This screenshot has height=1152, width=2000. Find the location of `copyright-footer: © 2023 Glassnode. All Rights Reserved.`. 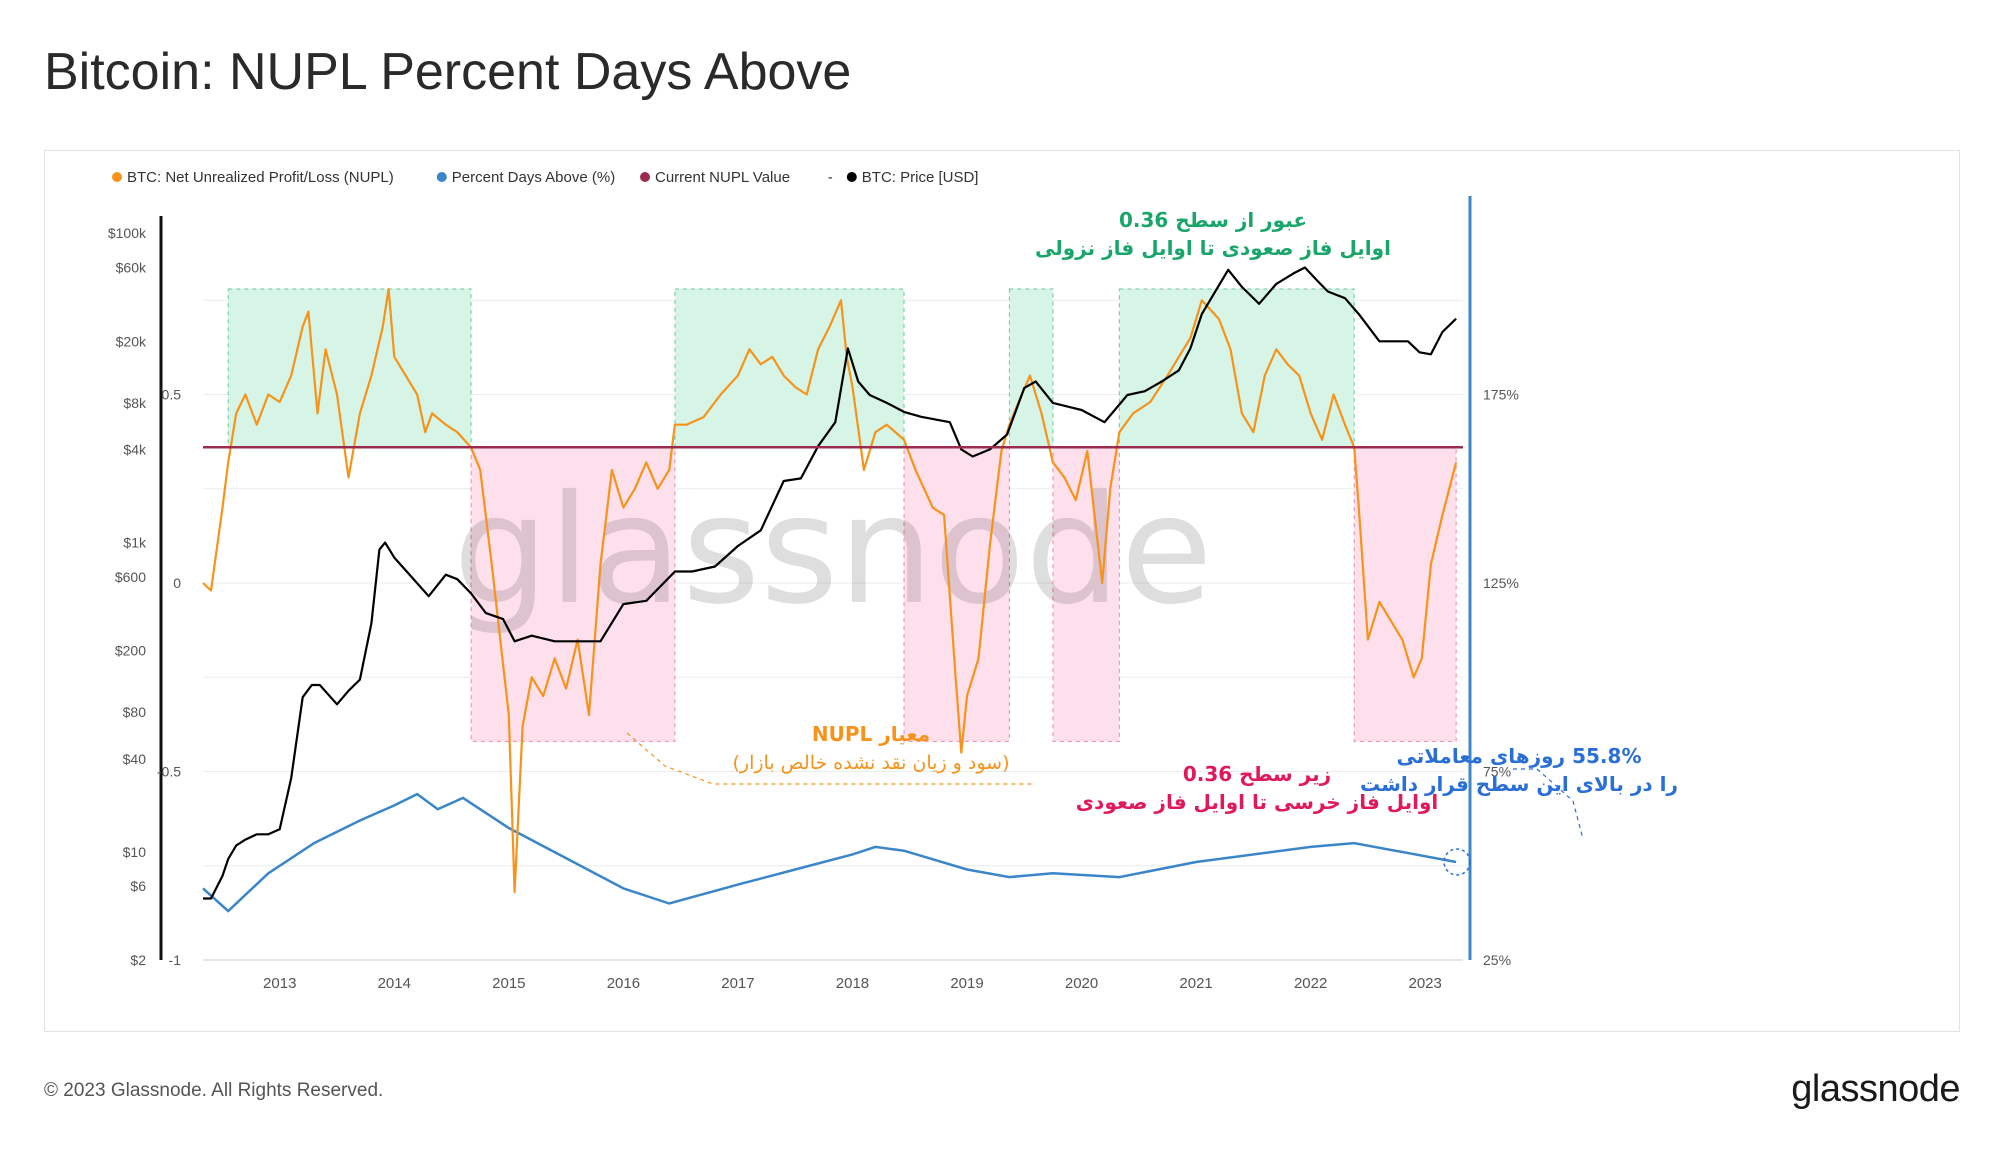

copyright-footer: © 2023 Glassnode. All Rights Reserved. is located at coordinates (214, 1090).